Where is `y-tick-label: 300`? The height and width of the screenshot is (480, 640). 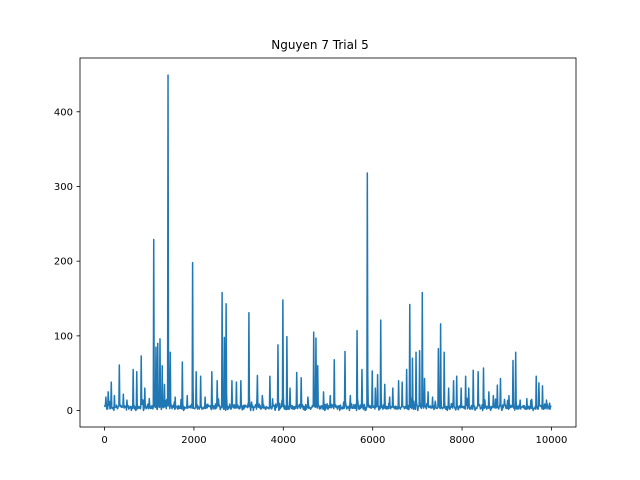 y-tick-label: 300 is located at coordinates (63, 187).